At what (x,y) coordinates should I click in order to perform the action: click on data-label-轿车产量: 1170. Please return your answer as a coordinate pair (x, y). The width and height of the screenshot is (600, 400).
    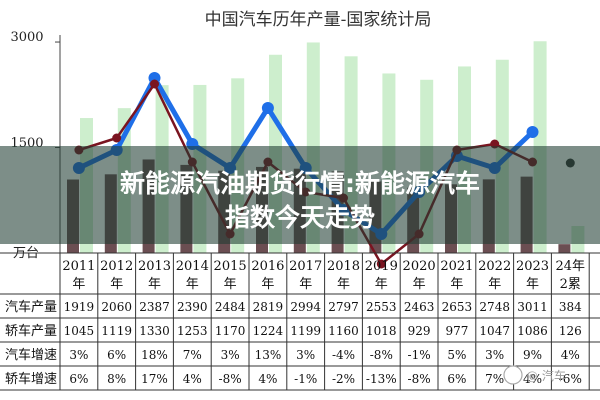
    Looking at the image, I should click on (230, 331).